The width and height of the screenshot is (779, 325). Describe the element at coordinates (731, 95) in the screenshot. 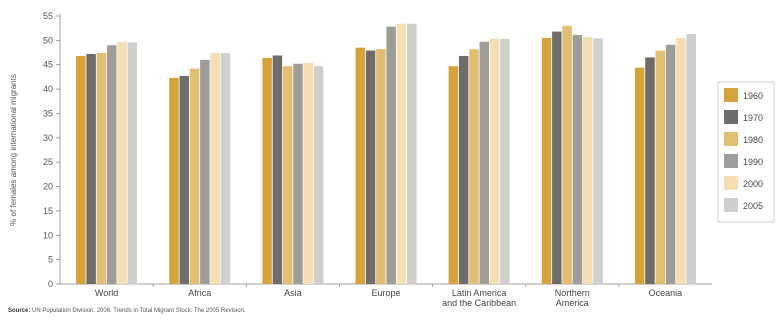

I see `legend-swatch-1960` at that location.